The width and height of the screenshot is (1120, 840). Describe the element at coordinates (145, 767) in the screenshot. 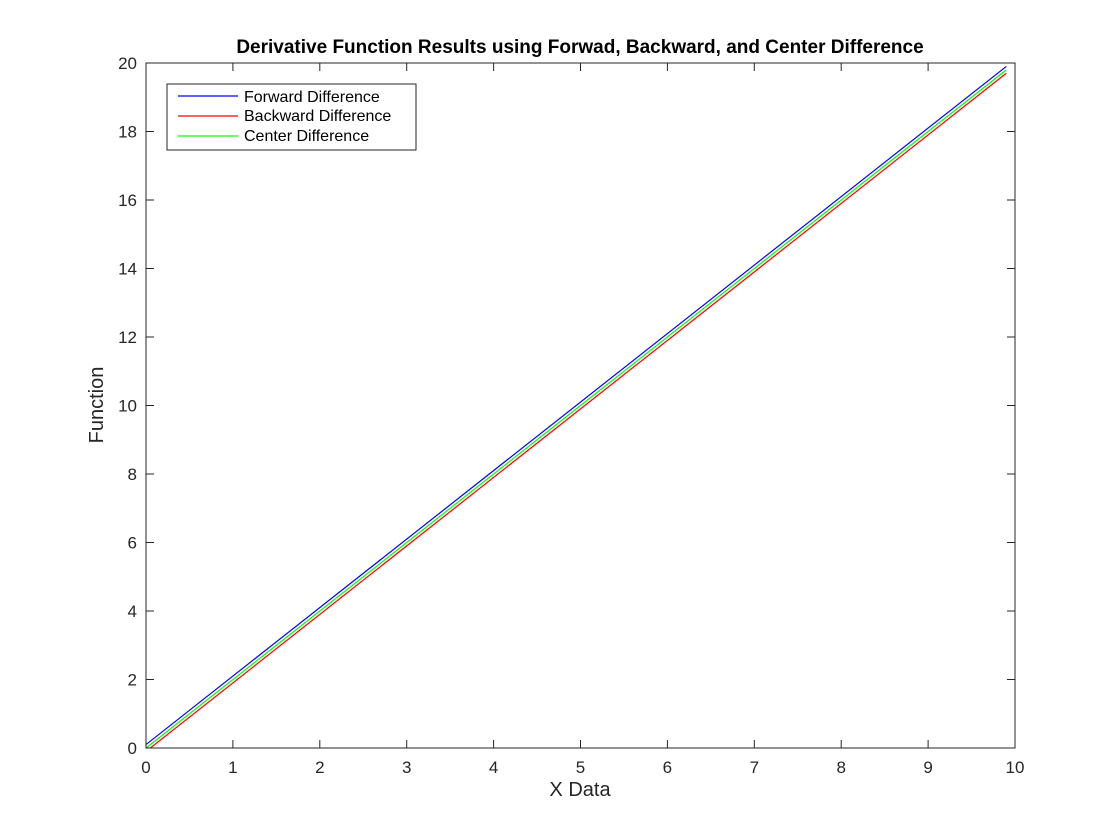

I see `x-tick-label-0: 0` at that location.